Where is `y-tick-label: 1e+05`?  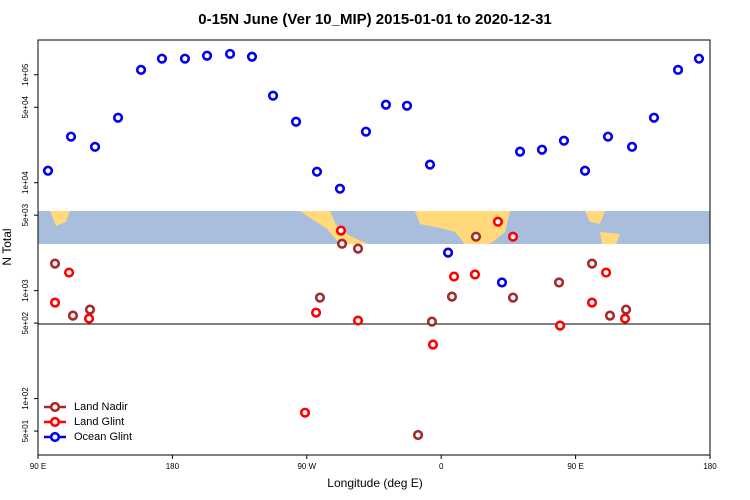 y-tick-label: 1e+05 is located at coordinates (25, 74).